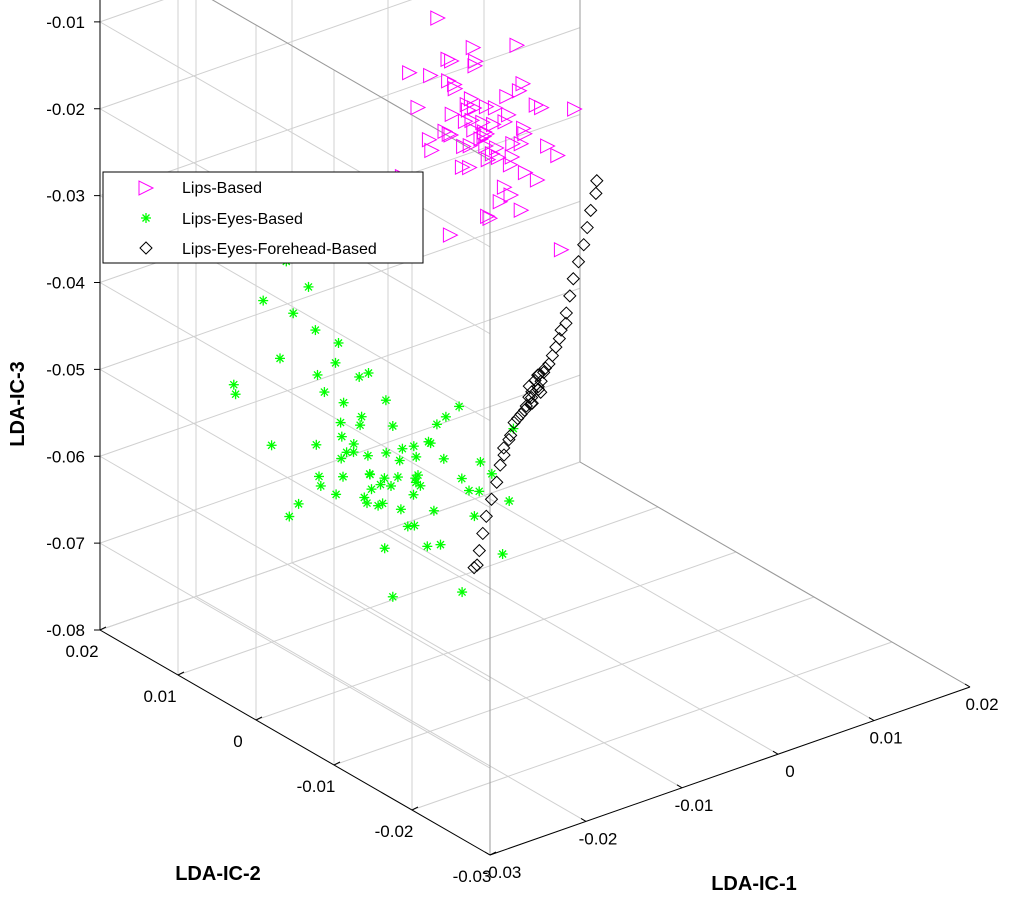 This screenshot has width=1024, height=900. What do you see at coordinates (222, 188) in the screenshot?
I see `legend-label-lips: Lips-Based` at bounding box center [222, 188].